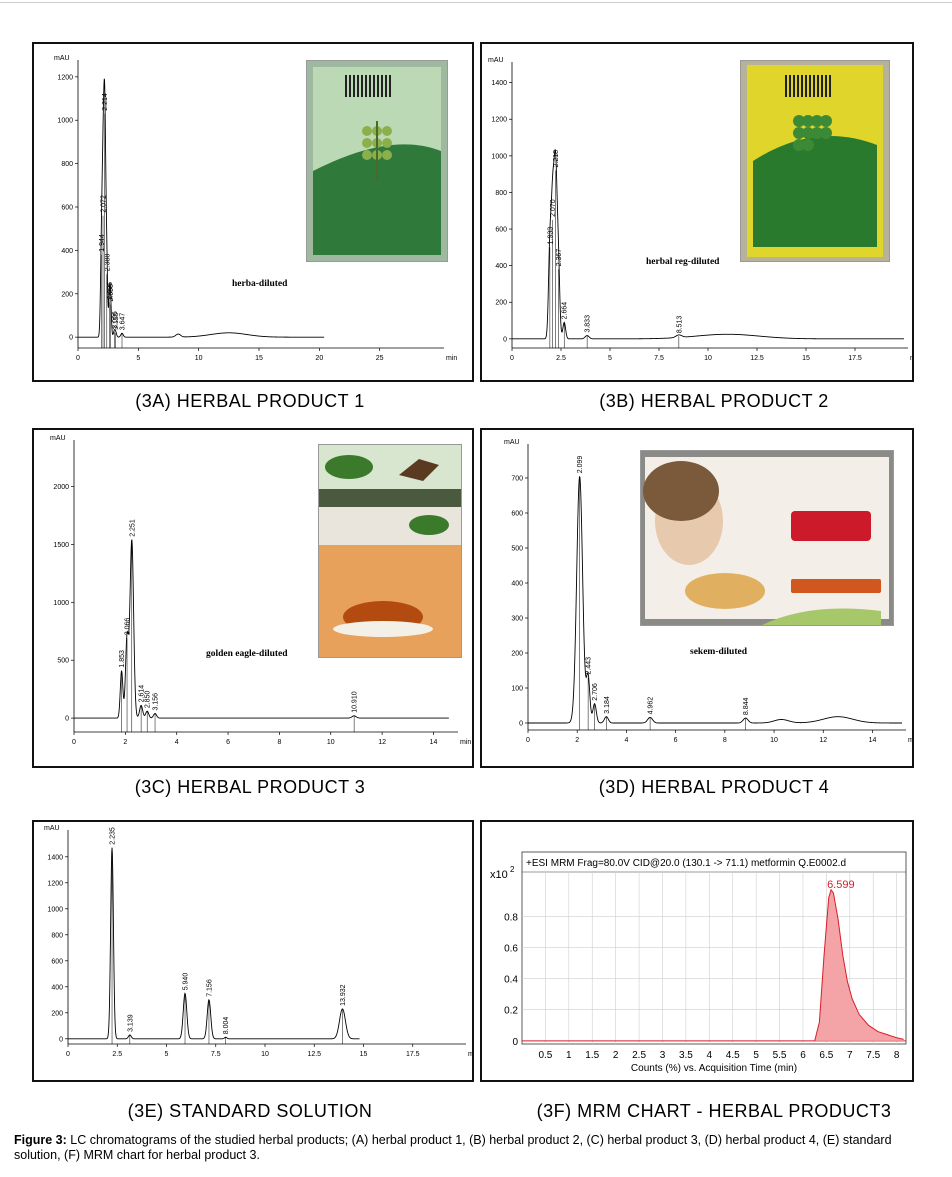 The height and width of the screenshot is (1177, 952). Describe the element at coordinates (156, 702) in the screenshot. I see `peak-label: 3.156` at that location.